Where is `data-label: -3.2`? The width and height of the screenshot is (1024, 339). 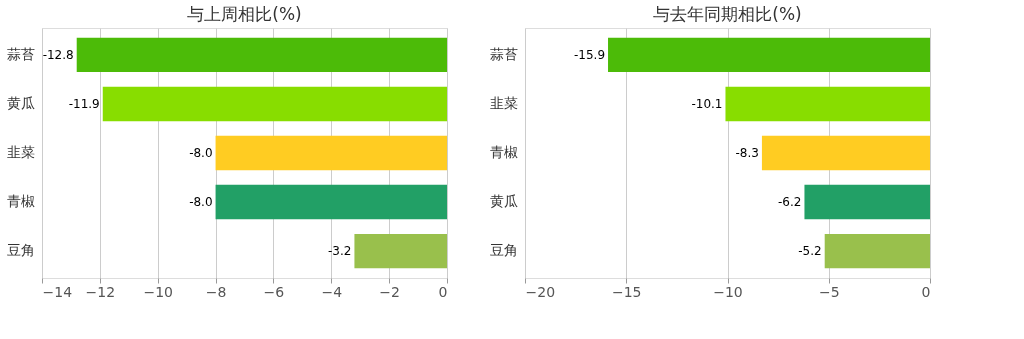
data-label: -3.2 is located at coordinates (340, 251).